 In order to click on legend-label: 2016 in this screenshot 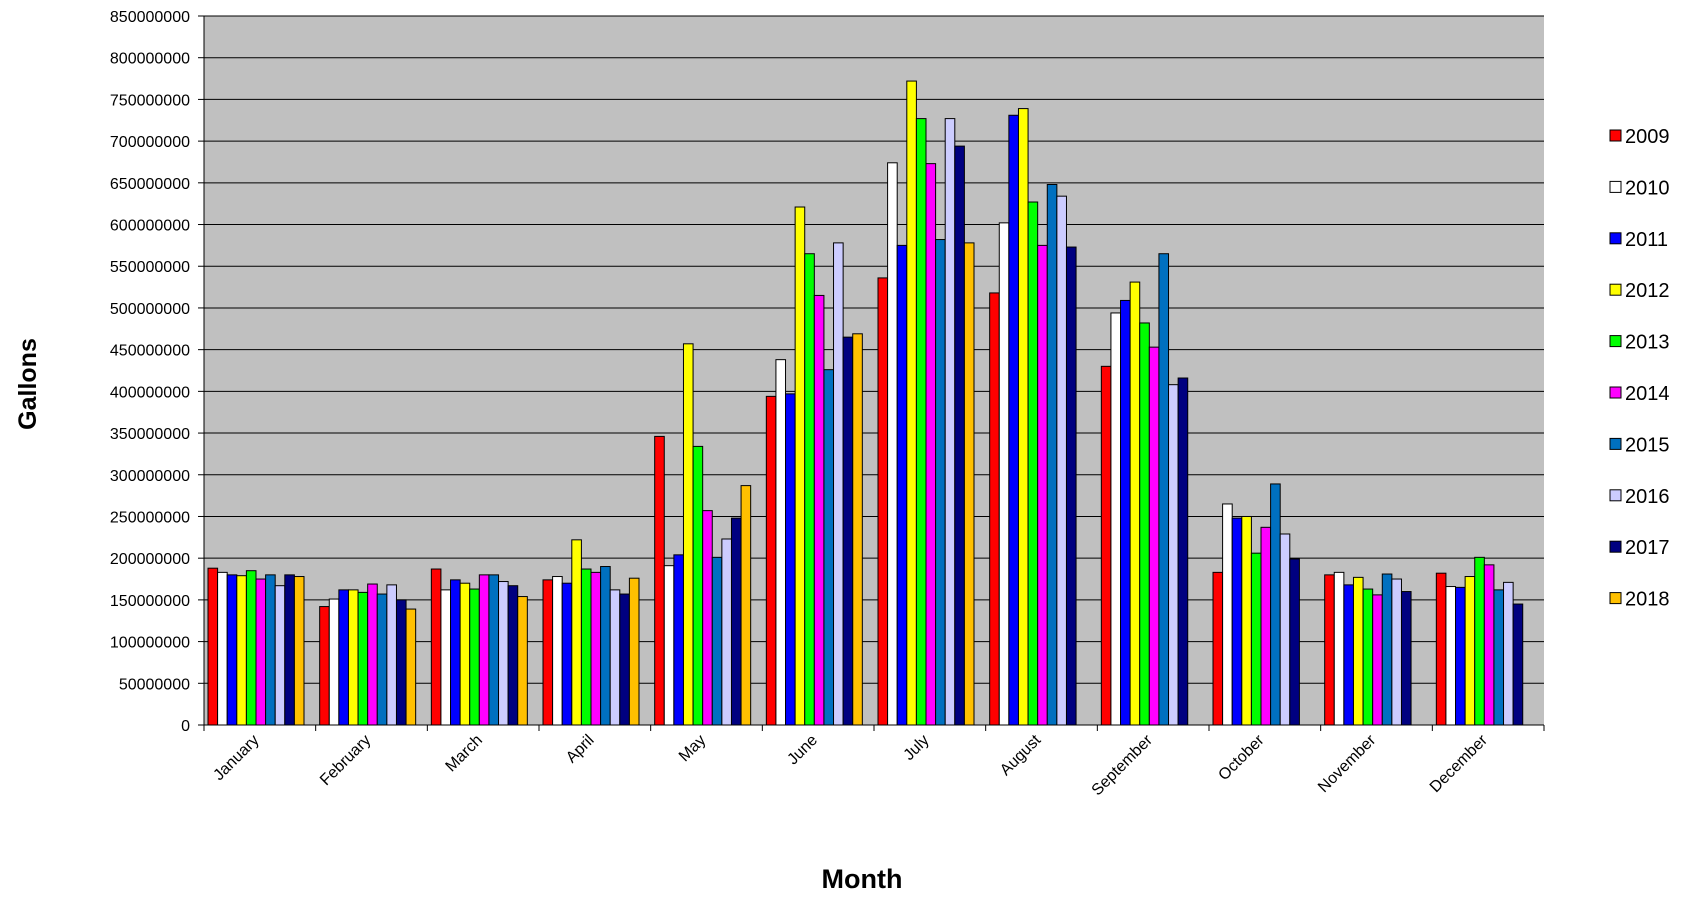, I will do `click(1647, 497)`.